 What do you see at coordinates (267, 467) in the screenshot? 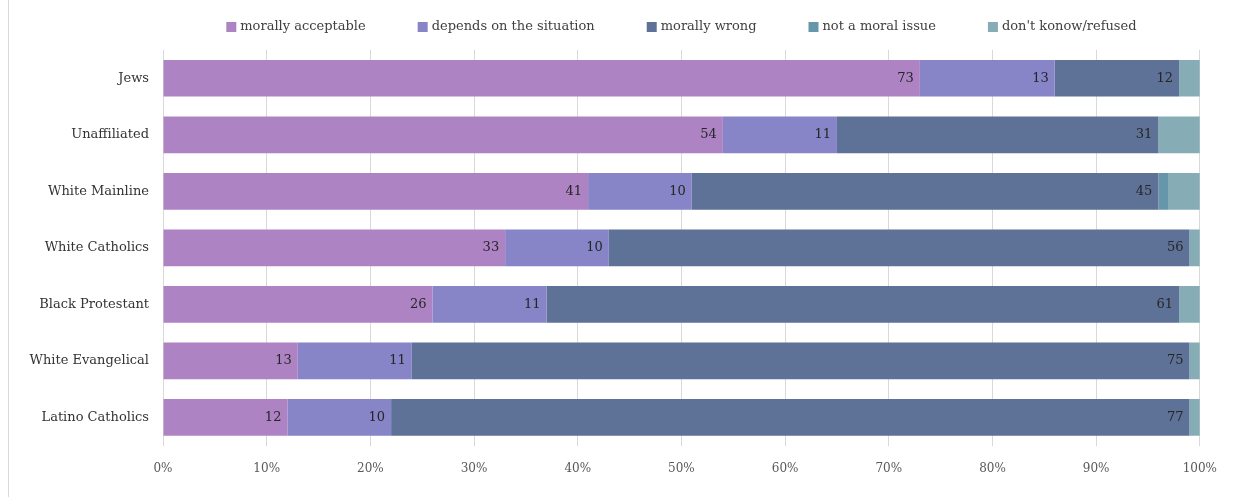
I see `x-tick-label: 10%` at bounding box center [267, 467].